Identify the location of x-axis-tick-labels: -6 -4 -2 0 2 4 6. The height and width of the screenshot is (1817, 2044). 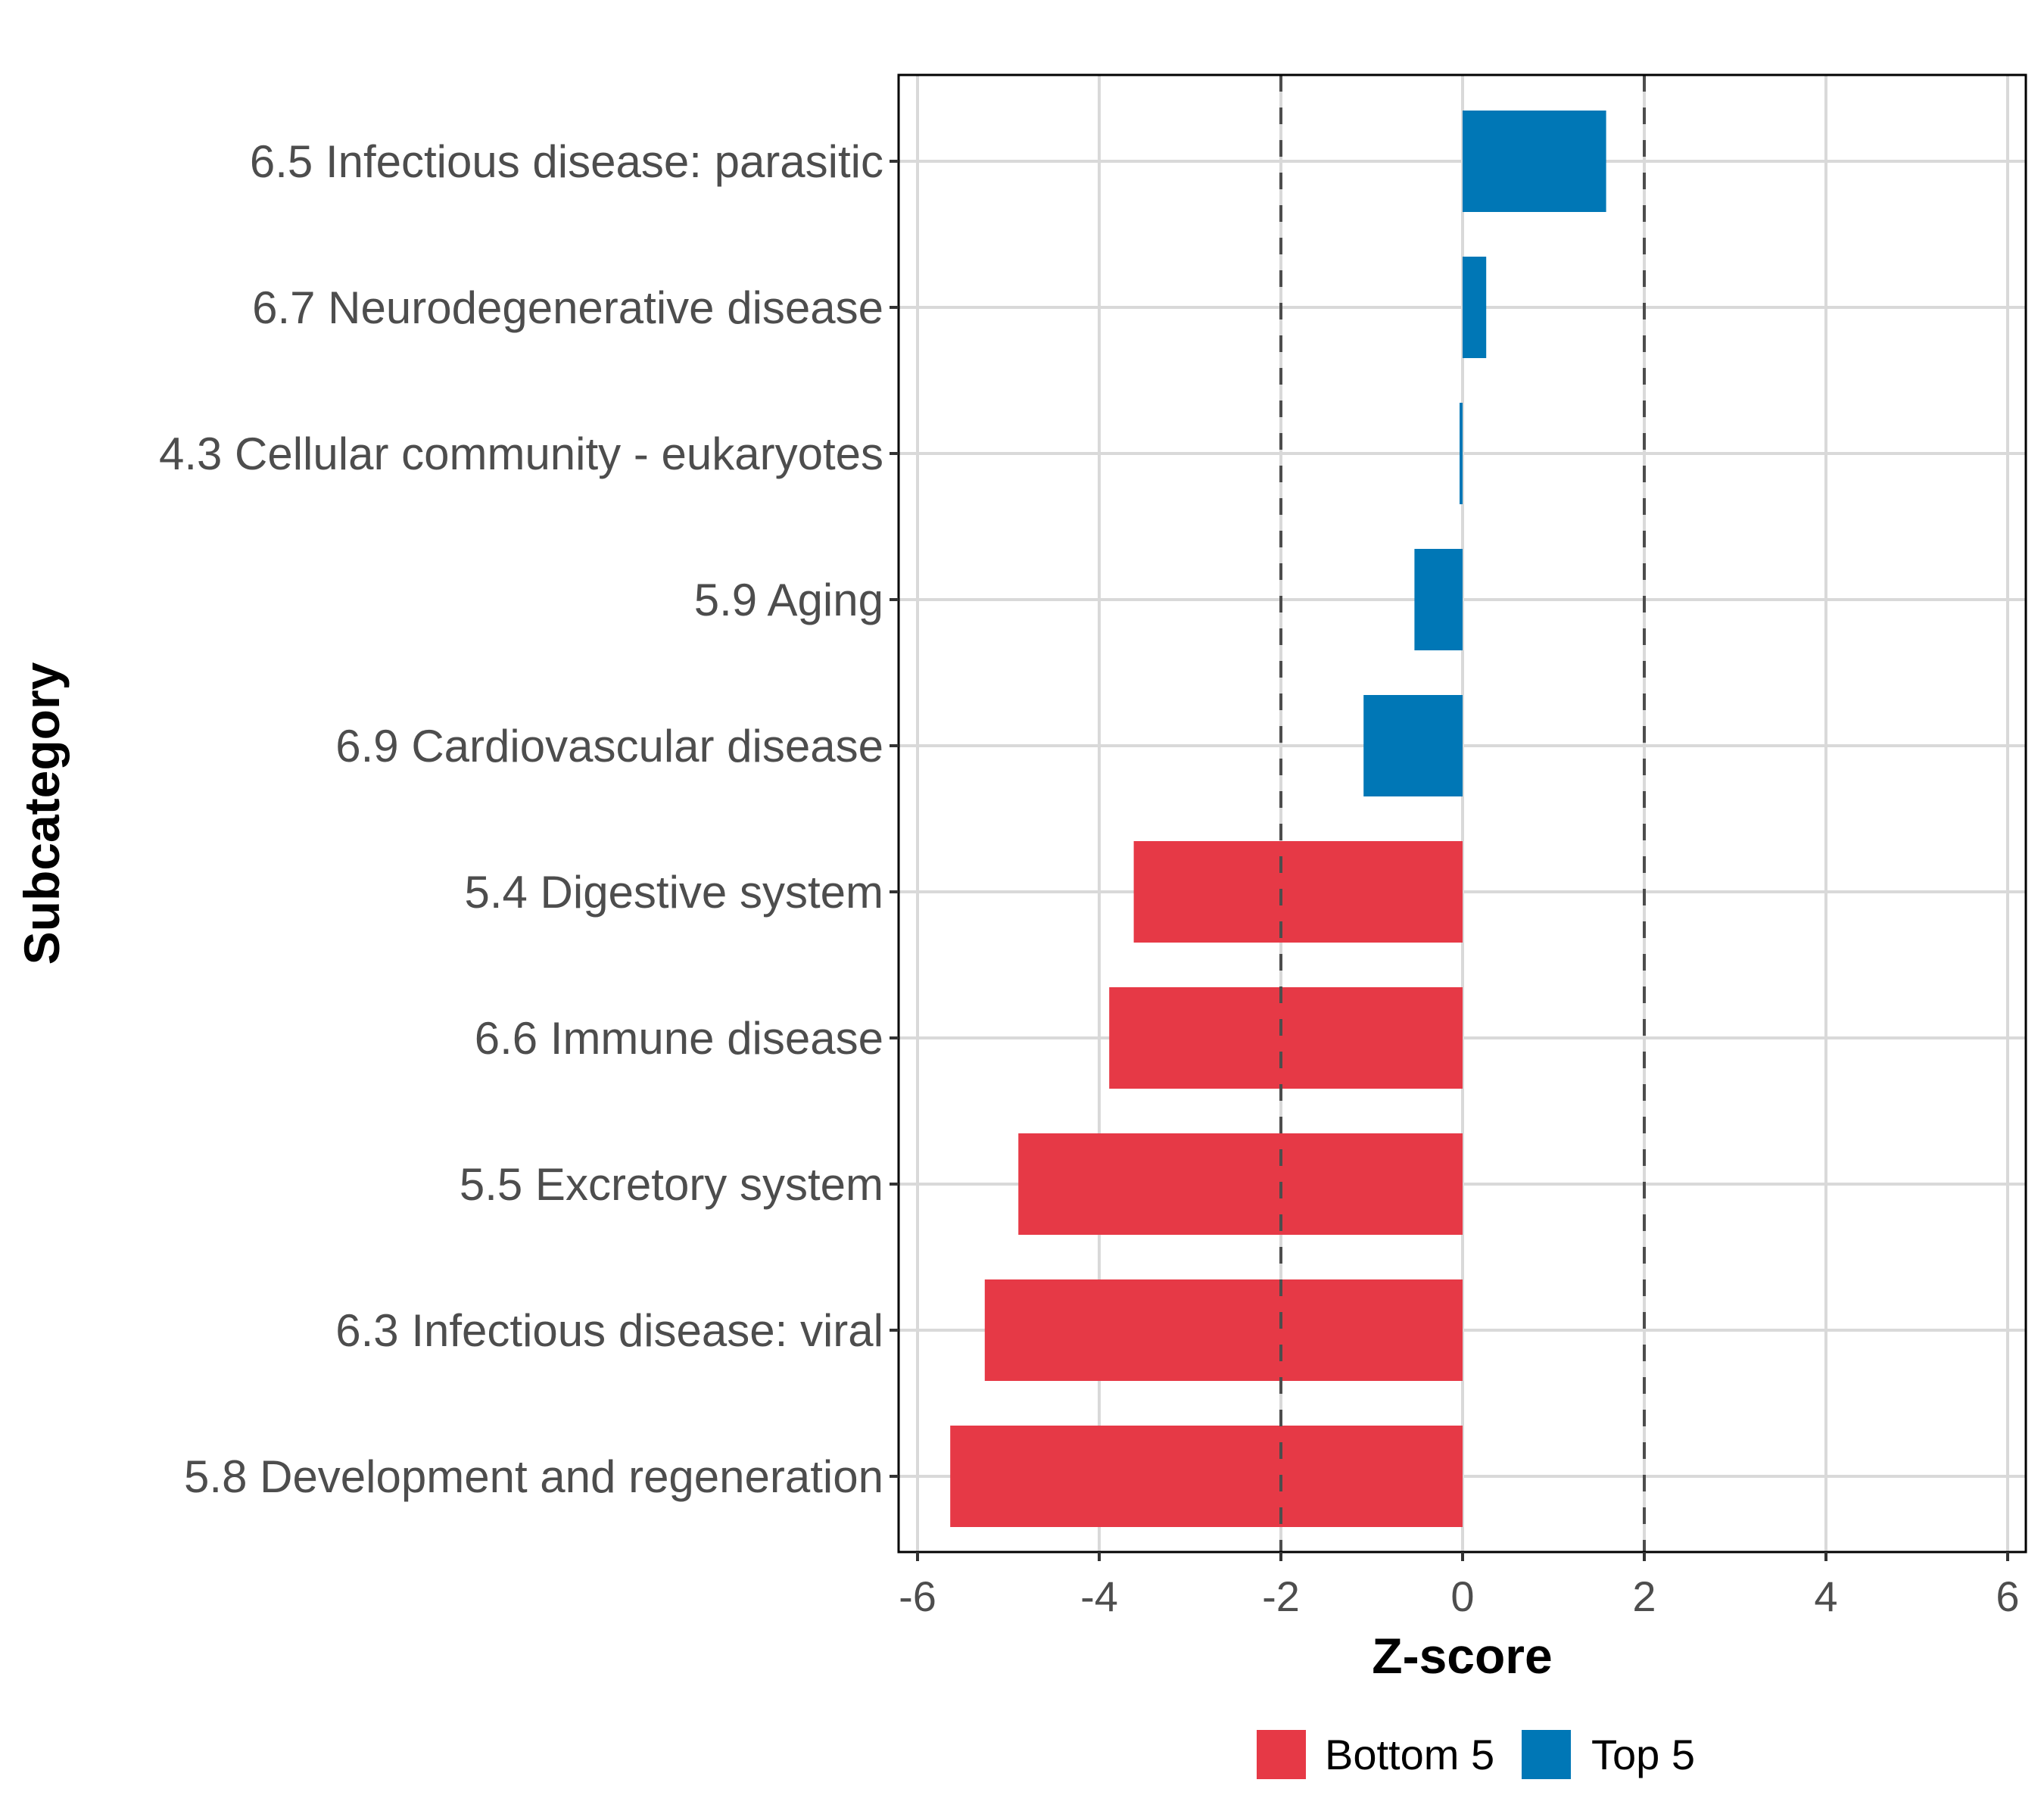
(1459, 1596).